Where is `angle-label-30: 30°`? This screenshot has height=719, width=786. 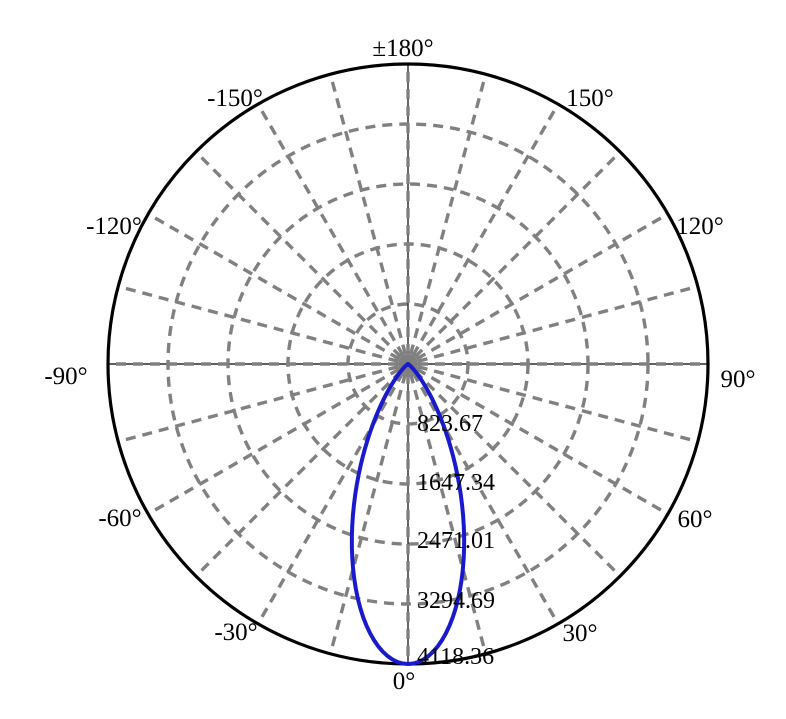
angle-label-30: 30° is located at coordinates (580, 633).